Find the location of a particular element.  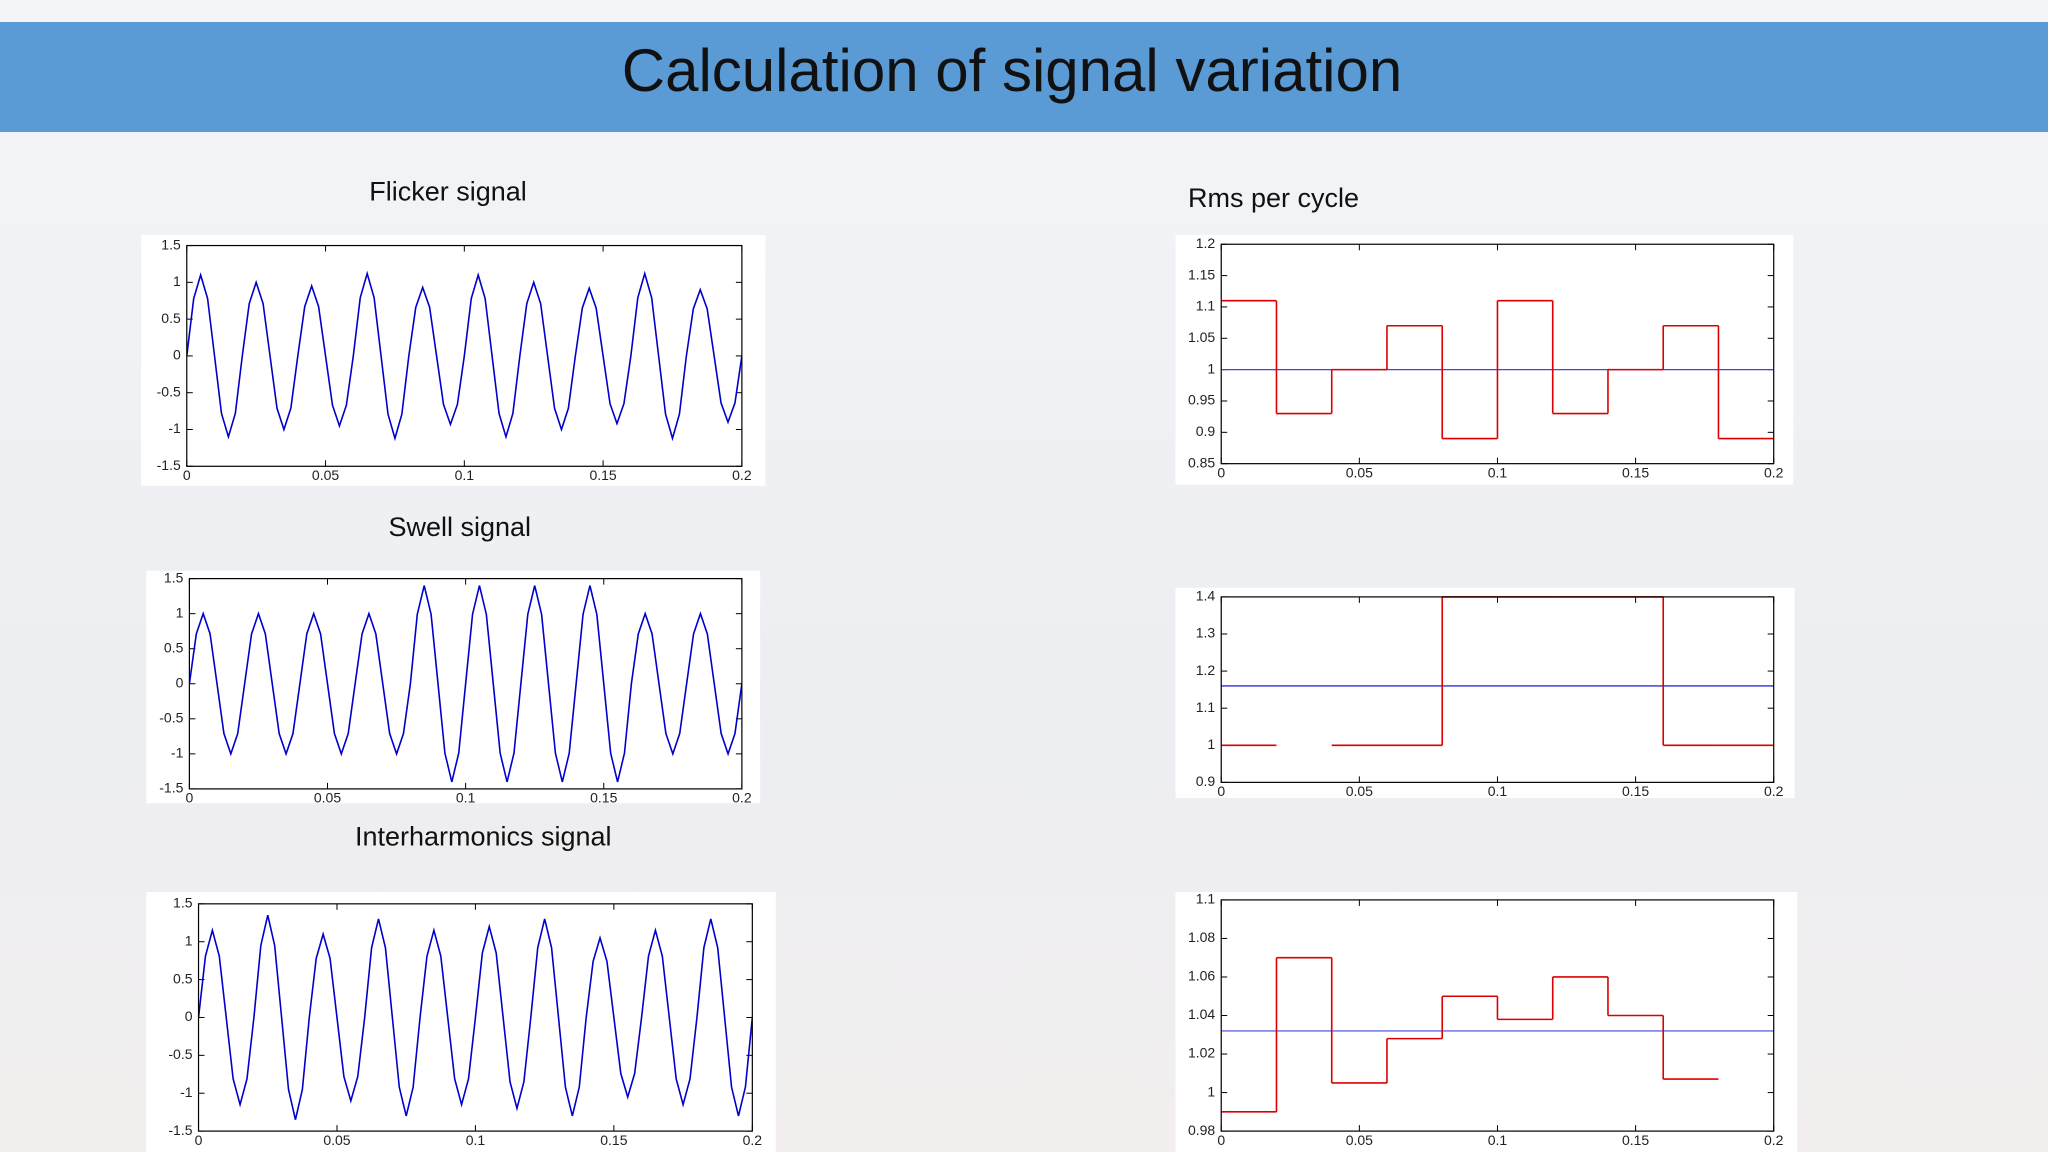

y-tick-label: 0.95 is located at coordinates (1201, 400).